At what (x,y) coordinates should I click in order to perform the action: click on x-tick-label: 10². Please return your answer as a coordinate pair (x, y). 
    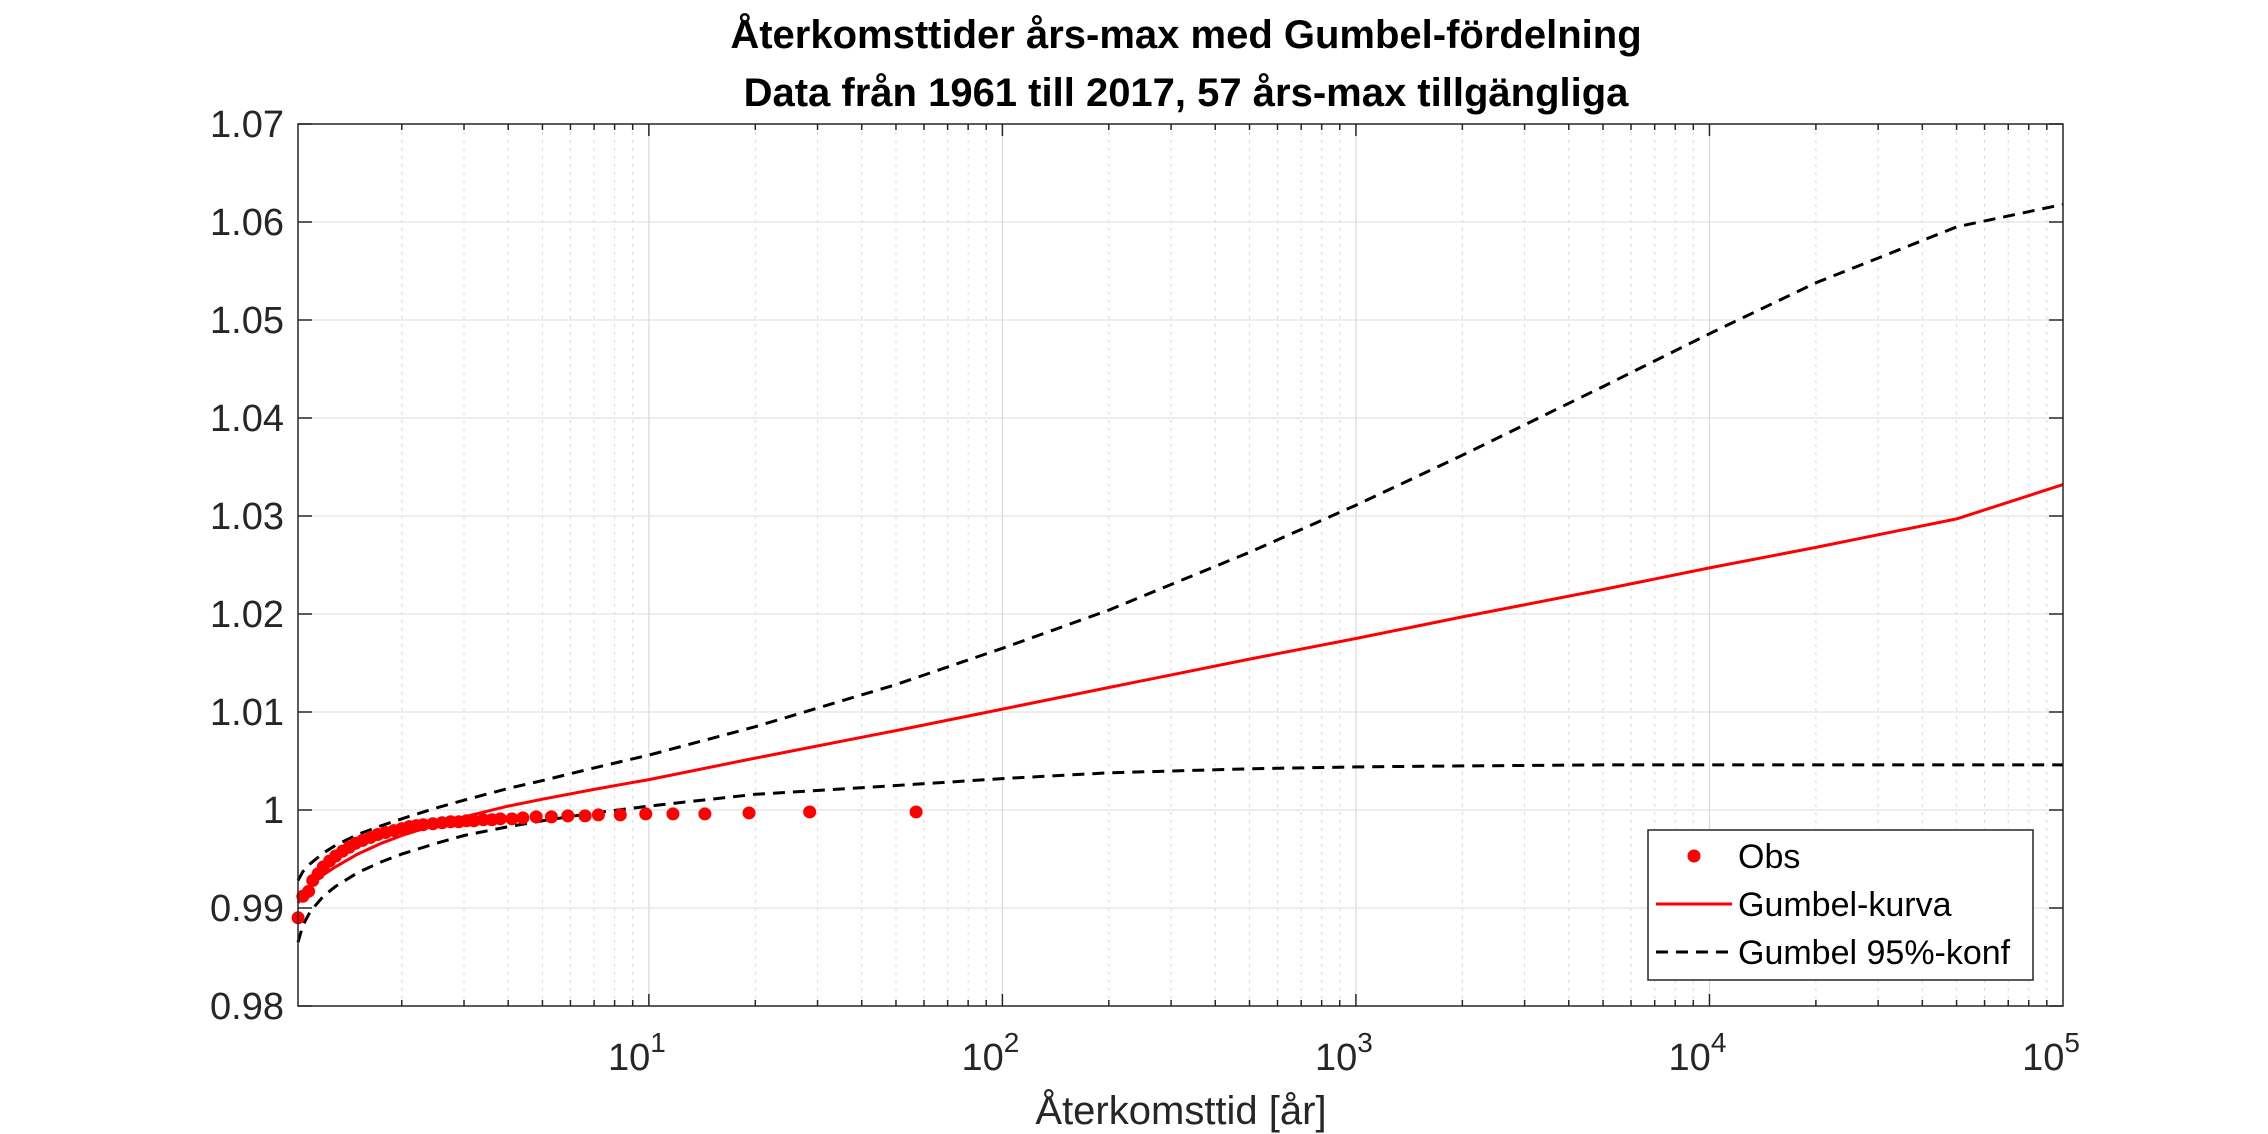
    Looking at the image, I should click on (990, 1053).